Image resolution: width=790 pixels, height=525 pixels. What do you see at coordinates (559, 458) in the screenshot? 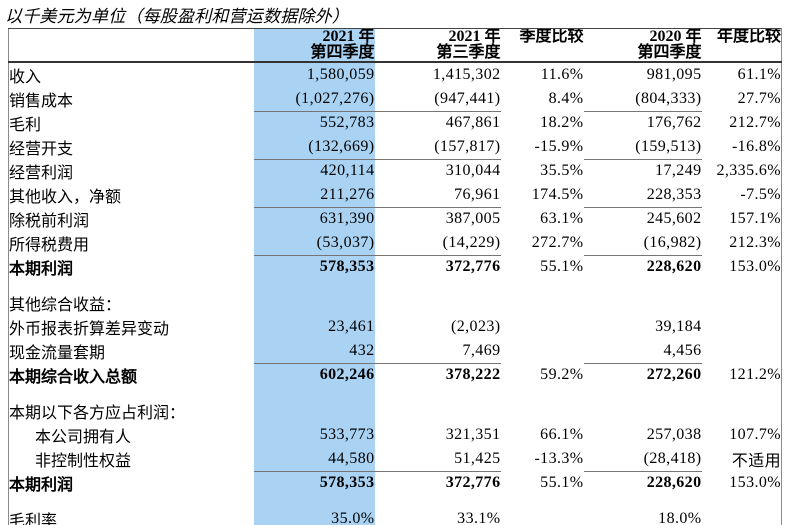
I see `cell-qoq: -13.3%` at bounding box center [559, 458].